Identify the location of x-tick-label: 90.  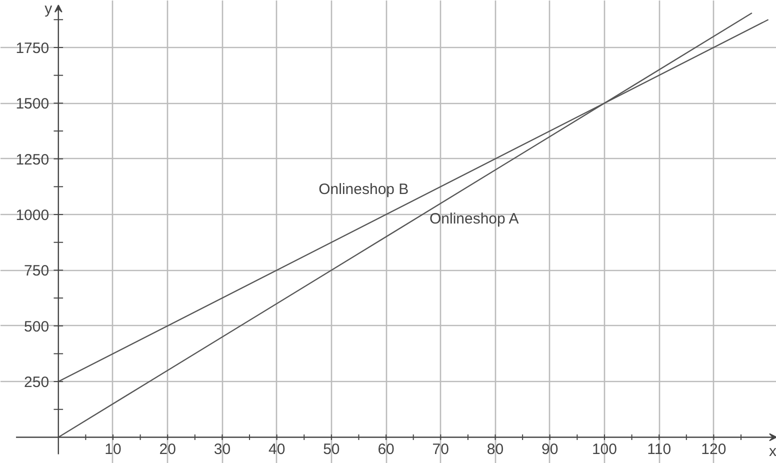
(550, 449).